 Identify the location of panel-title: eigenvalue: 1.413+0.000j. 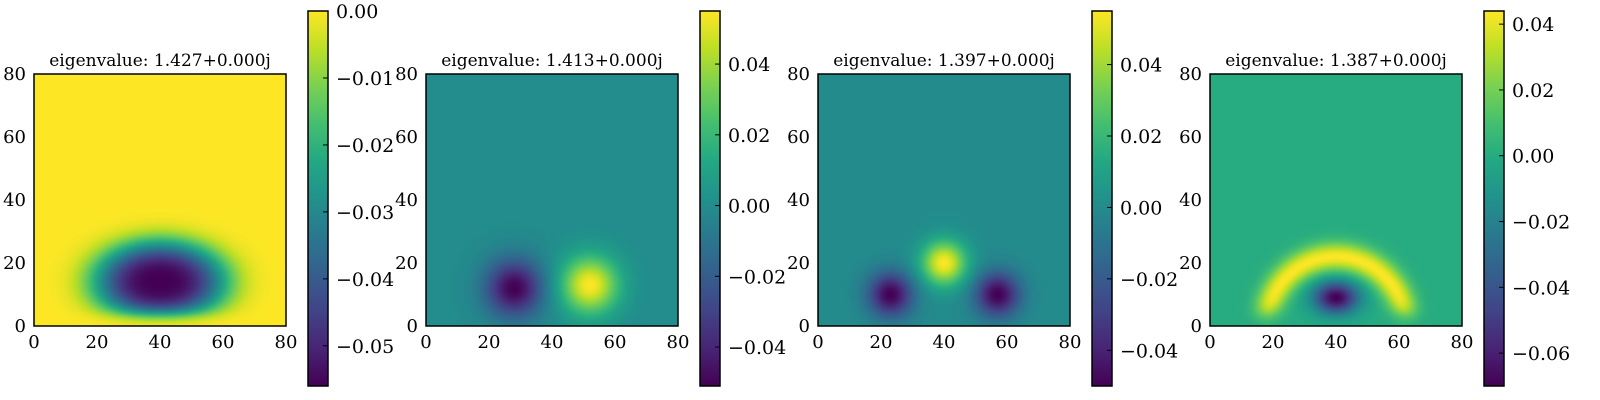
(552, 61).